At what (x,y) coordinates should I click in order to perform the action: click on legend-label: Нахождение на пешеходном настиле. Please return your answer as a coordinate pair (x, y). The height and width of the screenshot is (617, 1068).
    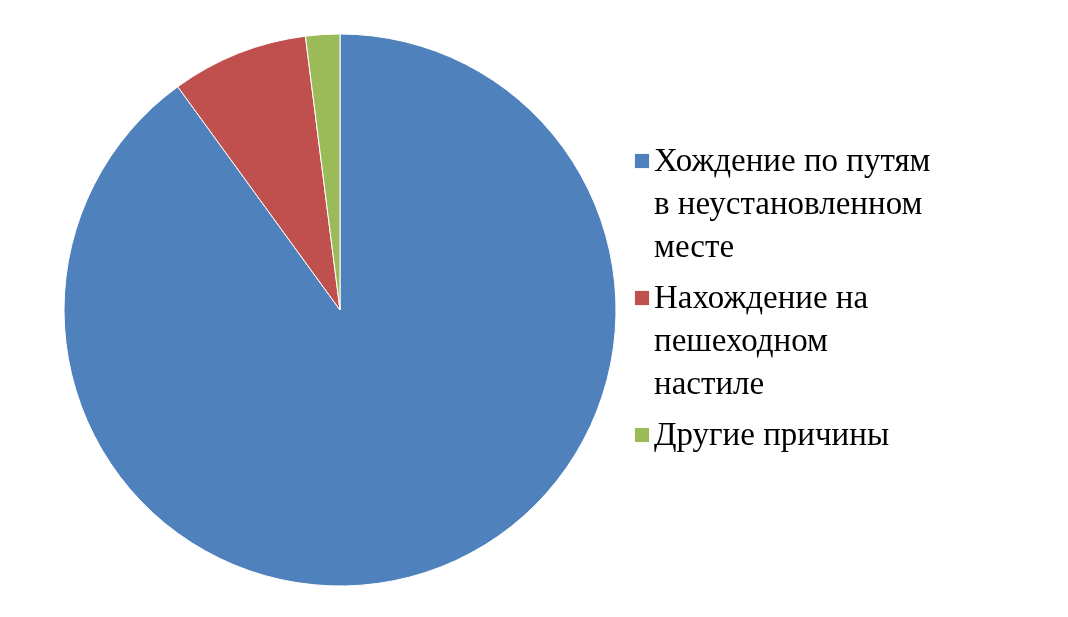
    Looking at the image, I should click on (761, 340).